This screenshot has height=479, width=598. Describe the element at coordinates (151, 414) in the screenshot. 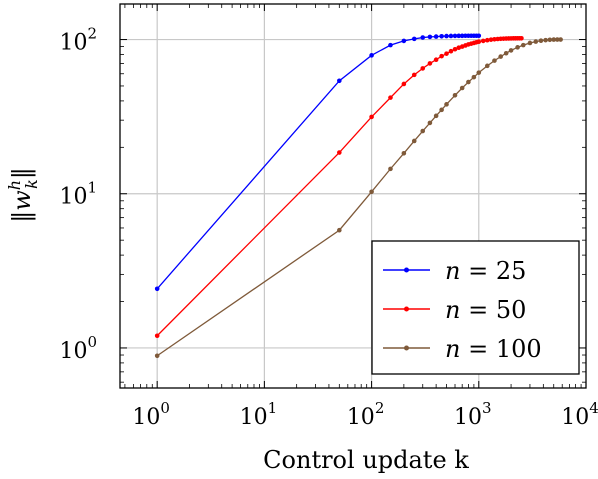

I see `x-tick-label: 10⁰` at that location.